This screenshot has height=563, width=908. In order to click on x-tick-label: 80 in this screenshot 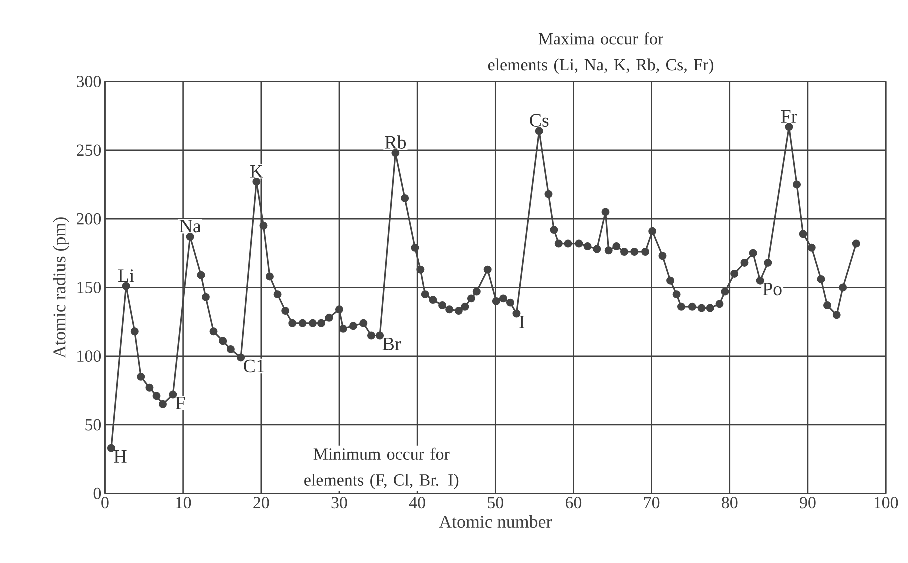, I will do `click(730, 502)`.